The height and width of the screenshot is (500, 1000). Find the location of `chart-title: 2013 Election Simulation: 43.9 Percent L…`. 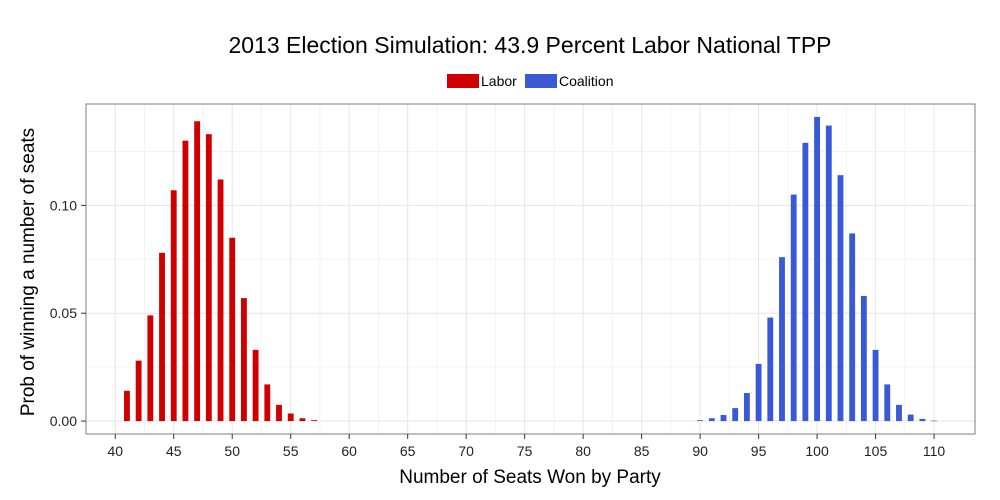

chart-title: 2013 Election Simulation: 43.9 Percent L… is located at coordinates (529, 45).